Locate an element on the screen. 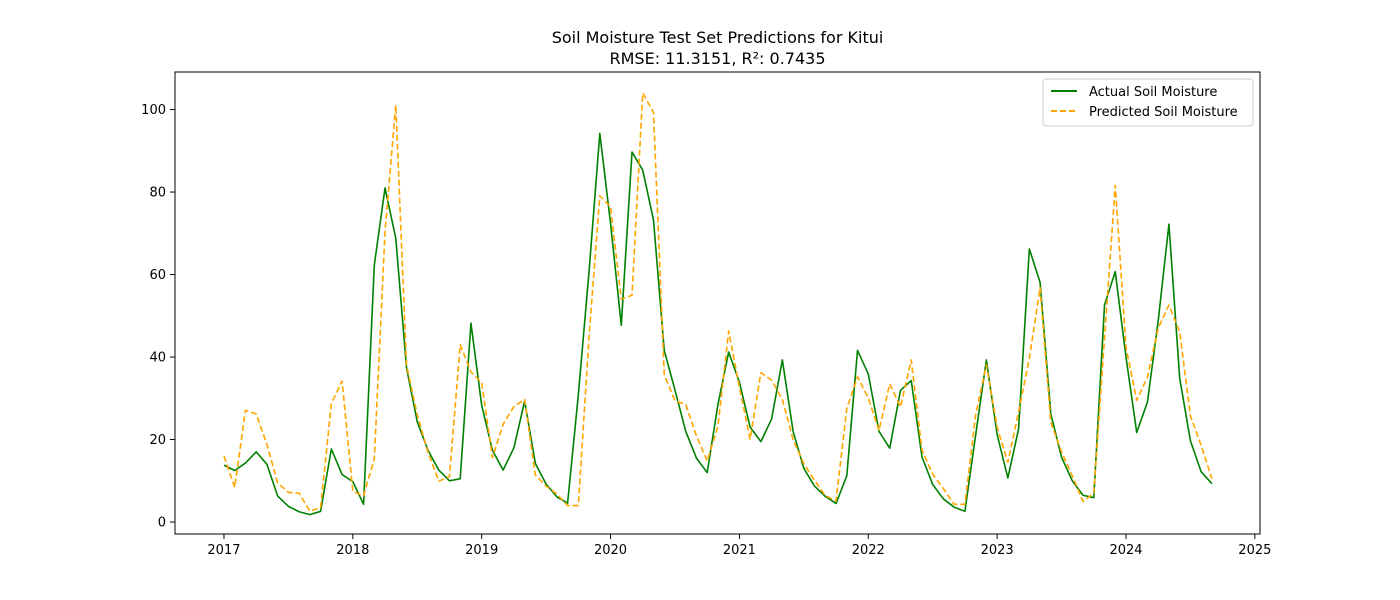 The height and width of the screenshot is (600, 1400). y-axis: 0 20 40 60 80 100 is located at coordinates (158, 317).